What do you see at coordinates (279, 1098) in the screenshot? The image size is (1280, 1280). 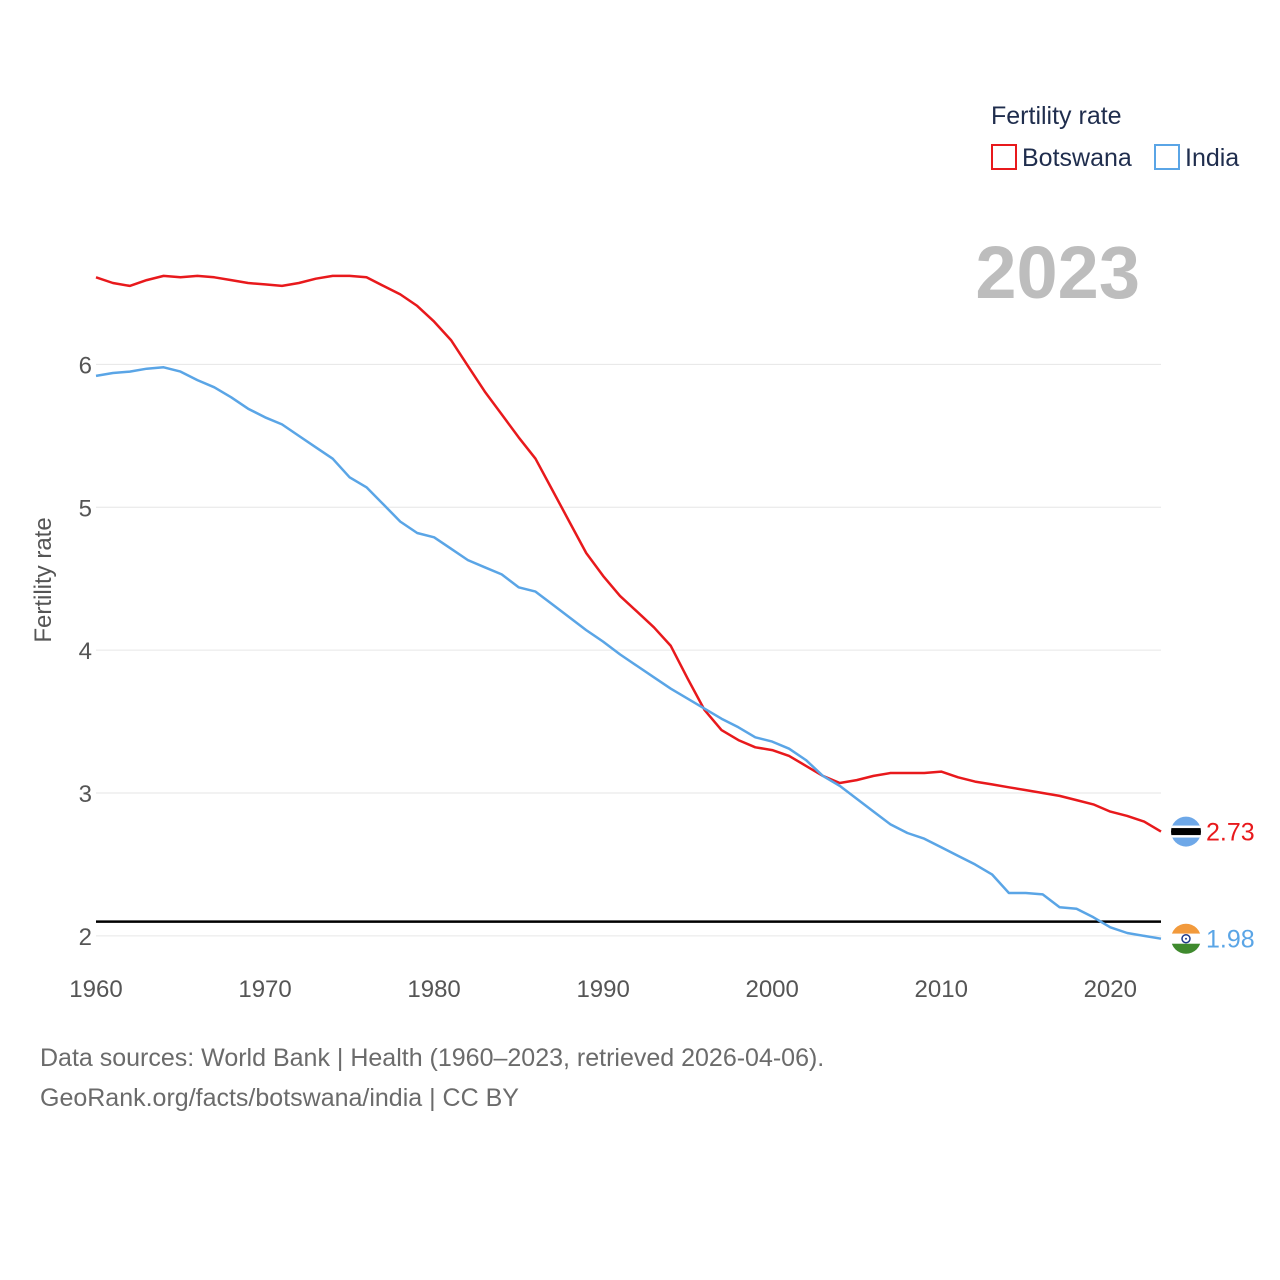 I see `source-line-2: GeoRank.org/facts/botswana/india | CC BY` at bounding box center [279, 1098].